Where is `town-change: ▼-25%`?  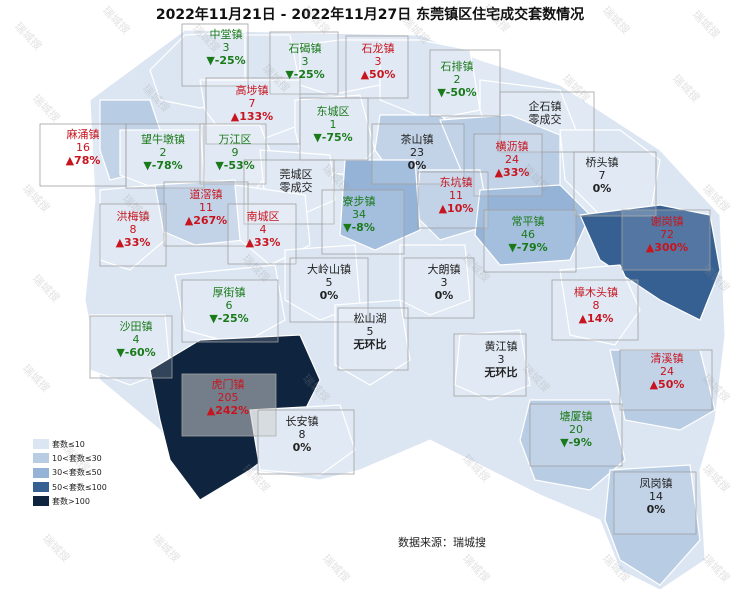
town-change: ▼-25% is located at coordinates (226, 60).